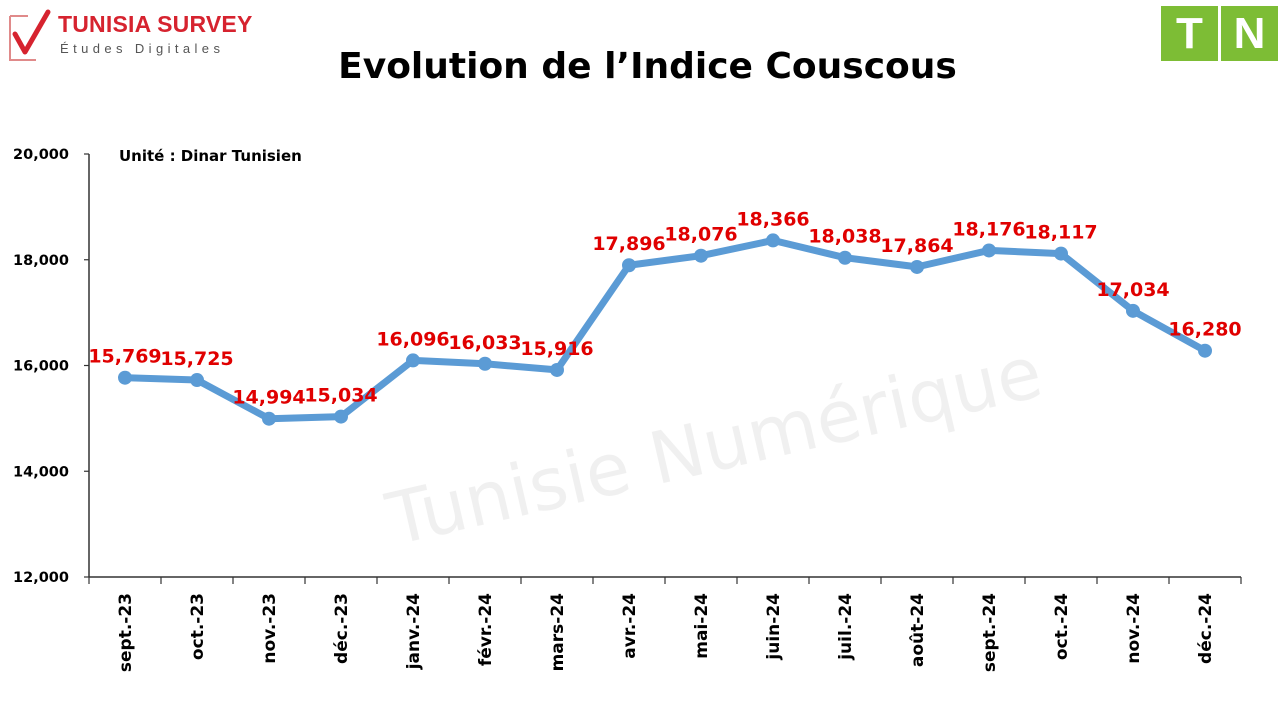 This screenshot has height=720, width=1280. I want to click on x-tick-label: janv.-24, so click(414, 631).